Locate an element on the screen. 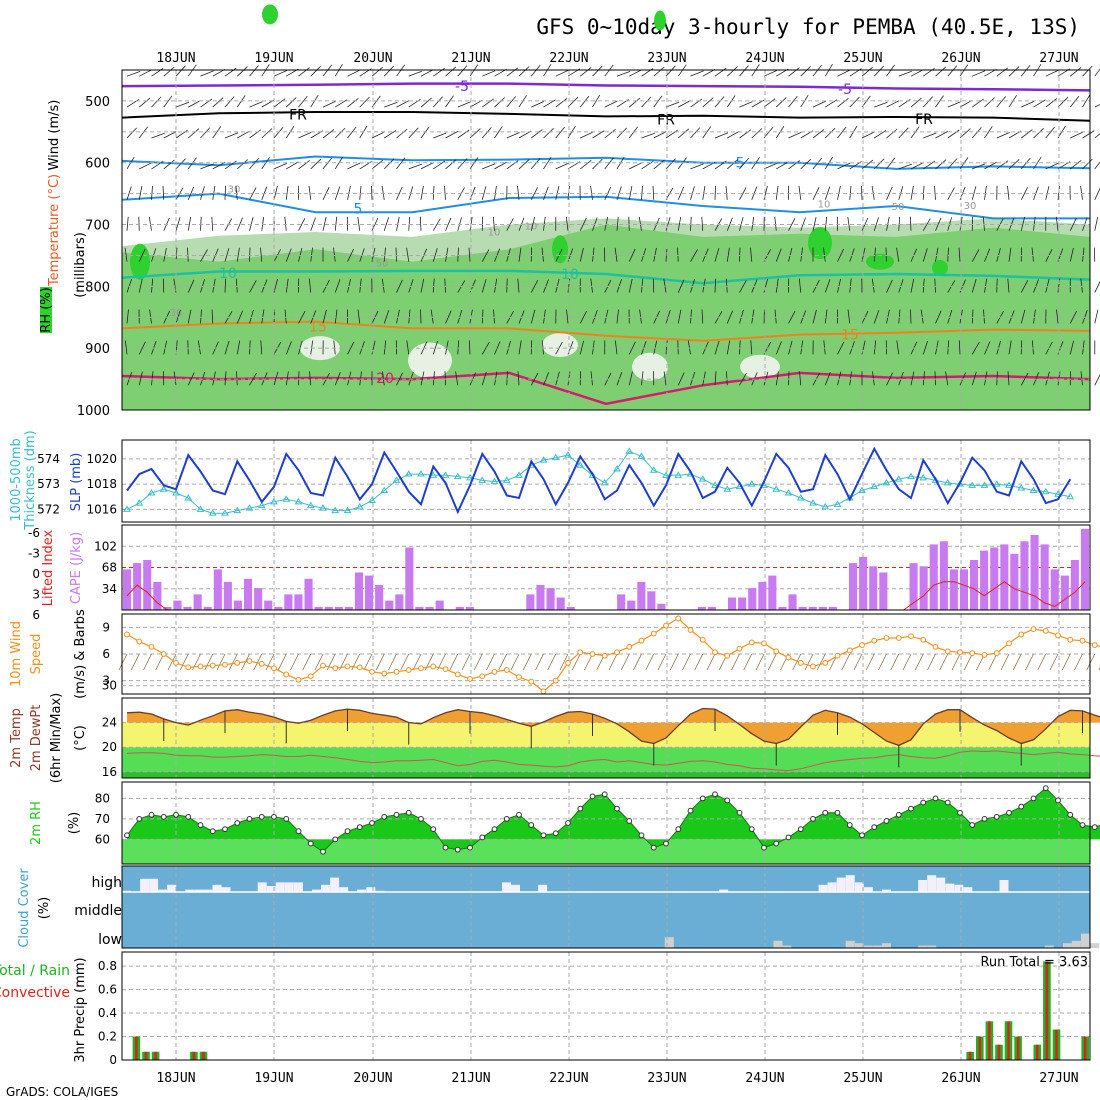 This screenshot has width=1100, height=1100. lifted-y-tick: 3 is located at coordinates (36, 595).